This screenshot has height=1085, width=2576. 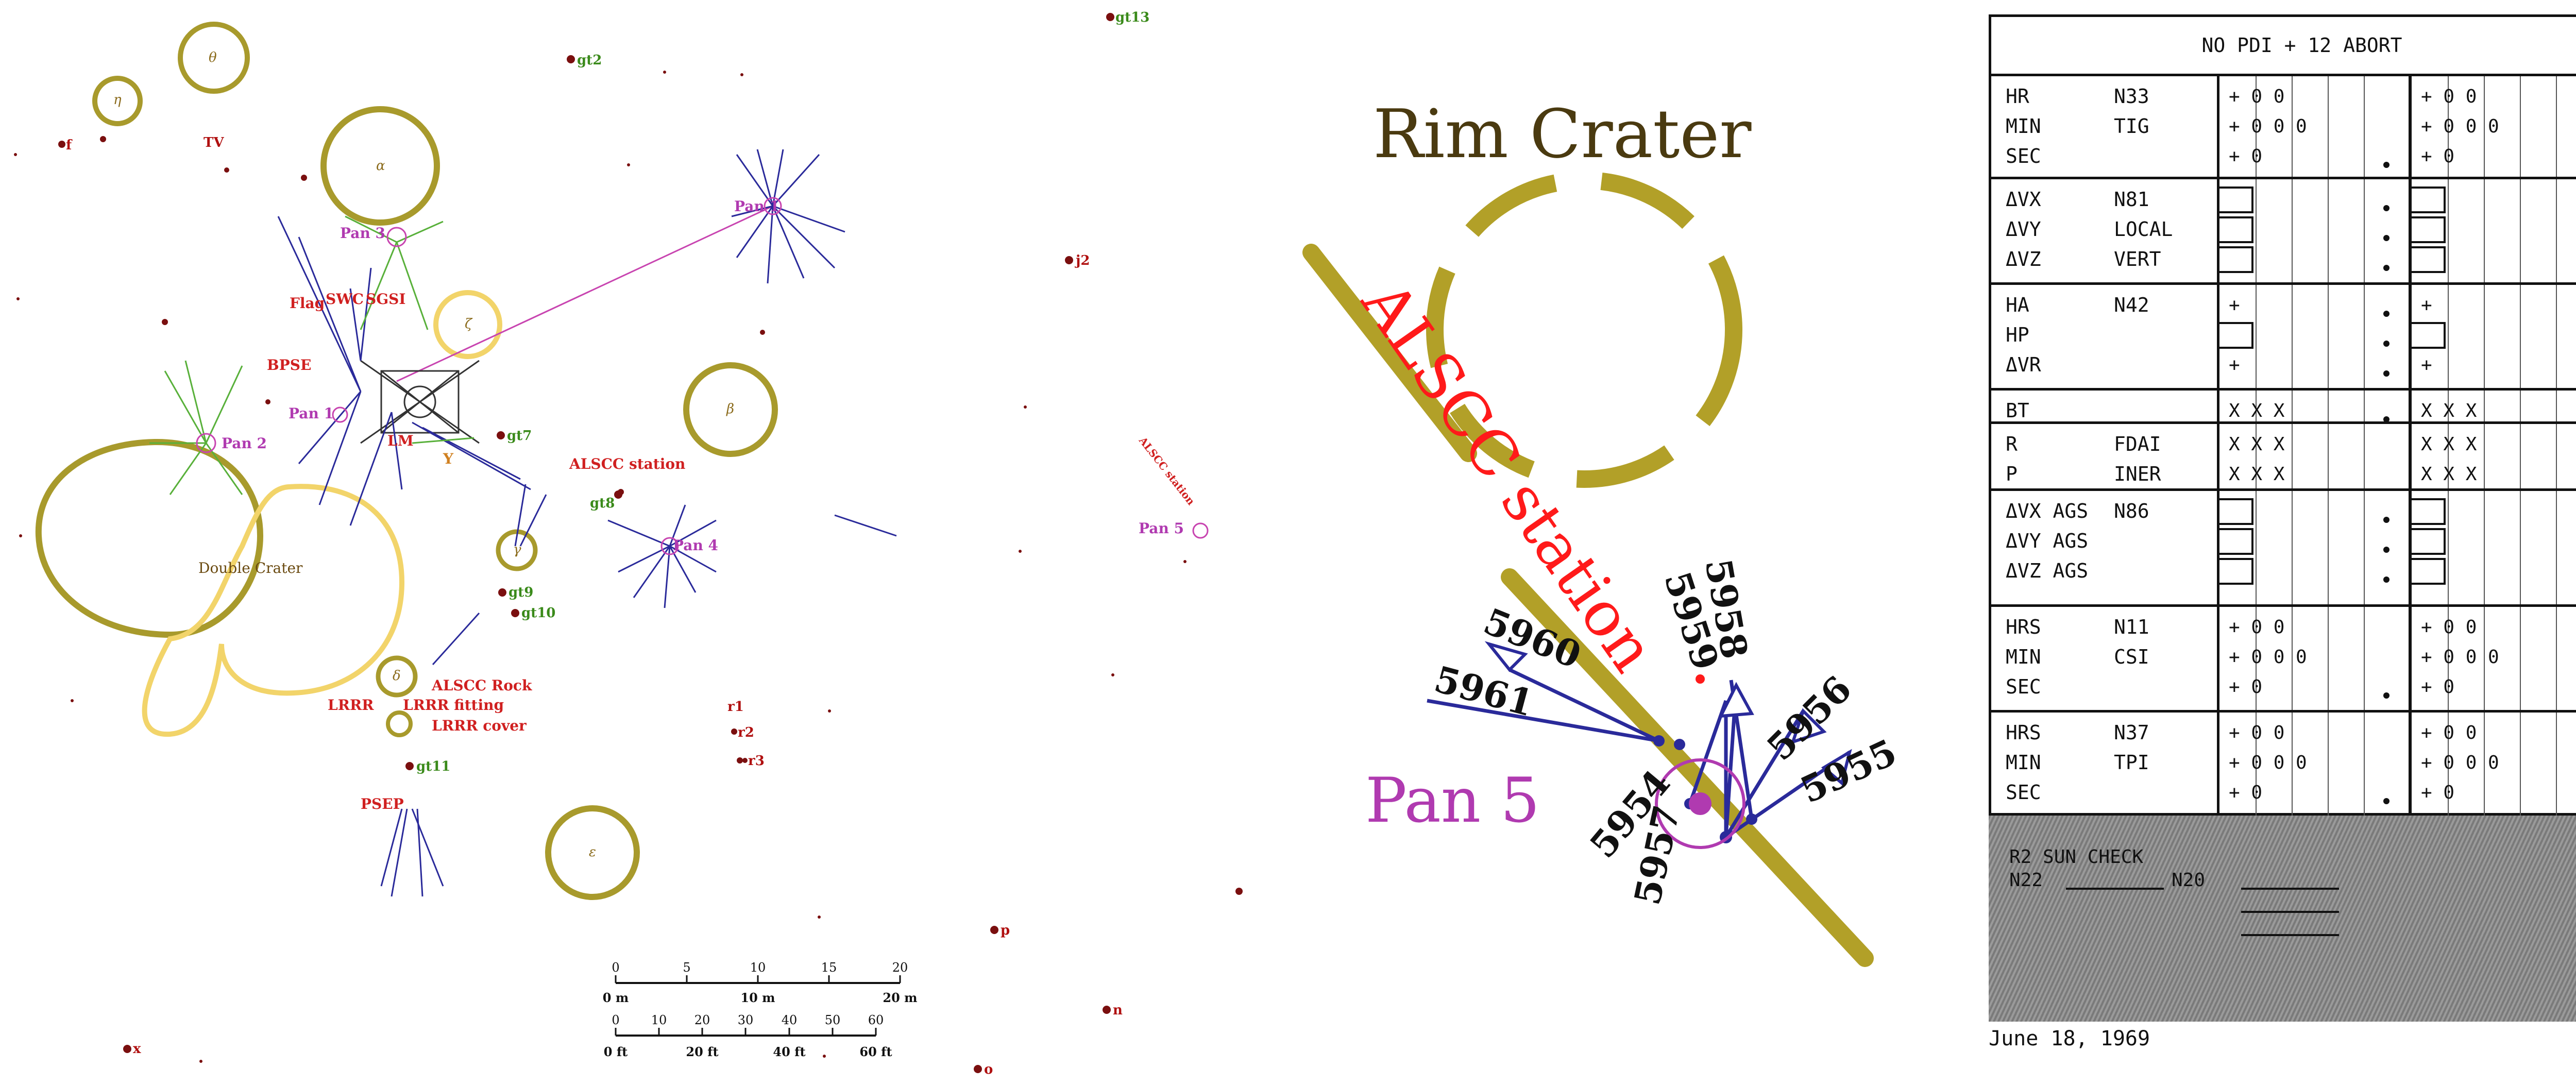 I want to click on fan-psep, so click(x=412, y=852).